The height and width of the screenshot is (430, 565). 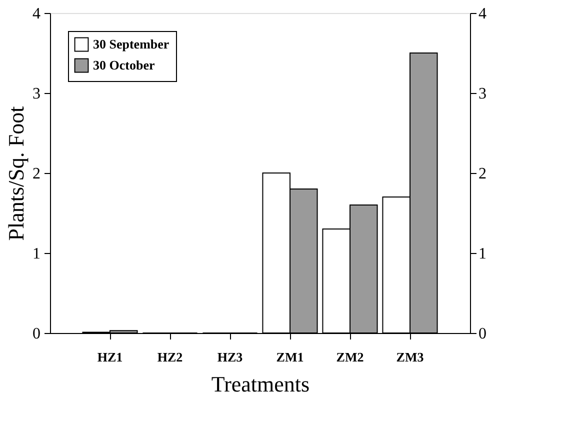 I want to click on x-tick-label: HZ1, so click(x=110, y=357).